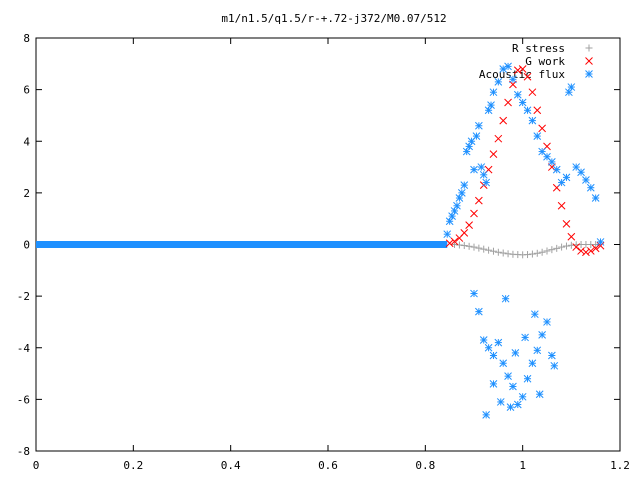 The width and height of the screenshot is (640, 480). Describe the element at coordinates (24, 348) in the screenshot. I see `y-tick-label: -4` at that location.